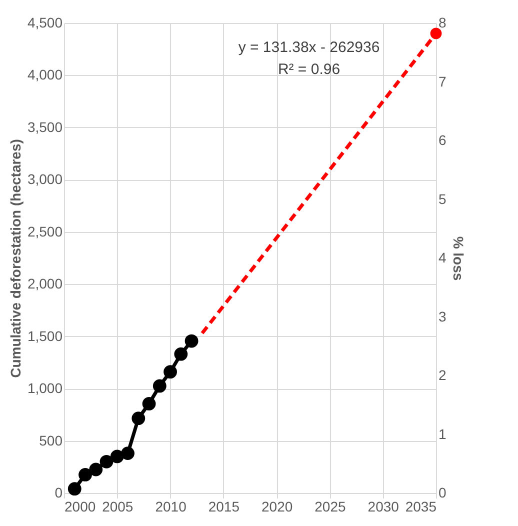 The image size is (518, 526). What do you see at coordinates (442, 81) in the screenshot?
I see `y2-tick-label: 7` at bounding box center [442, 81].